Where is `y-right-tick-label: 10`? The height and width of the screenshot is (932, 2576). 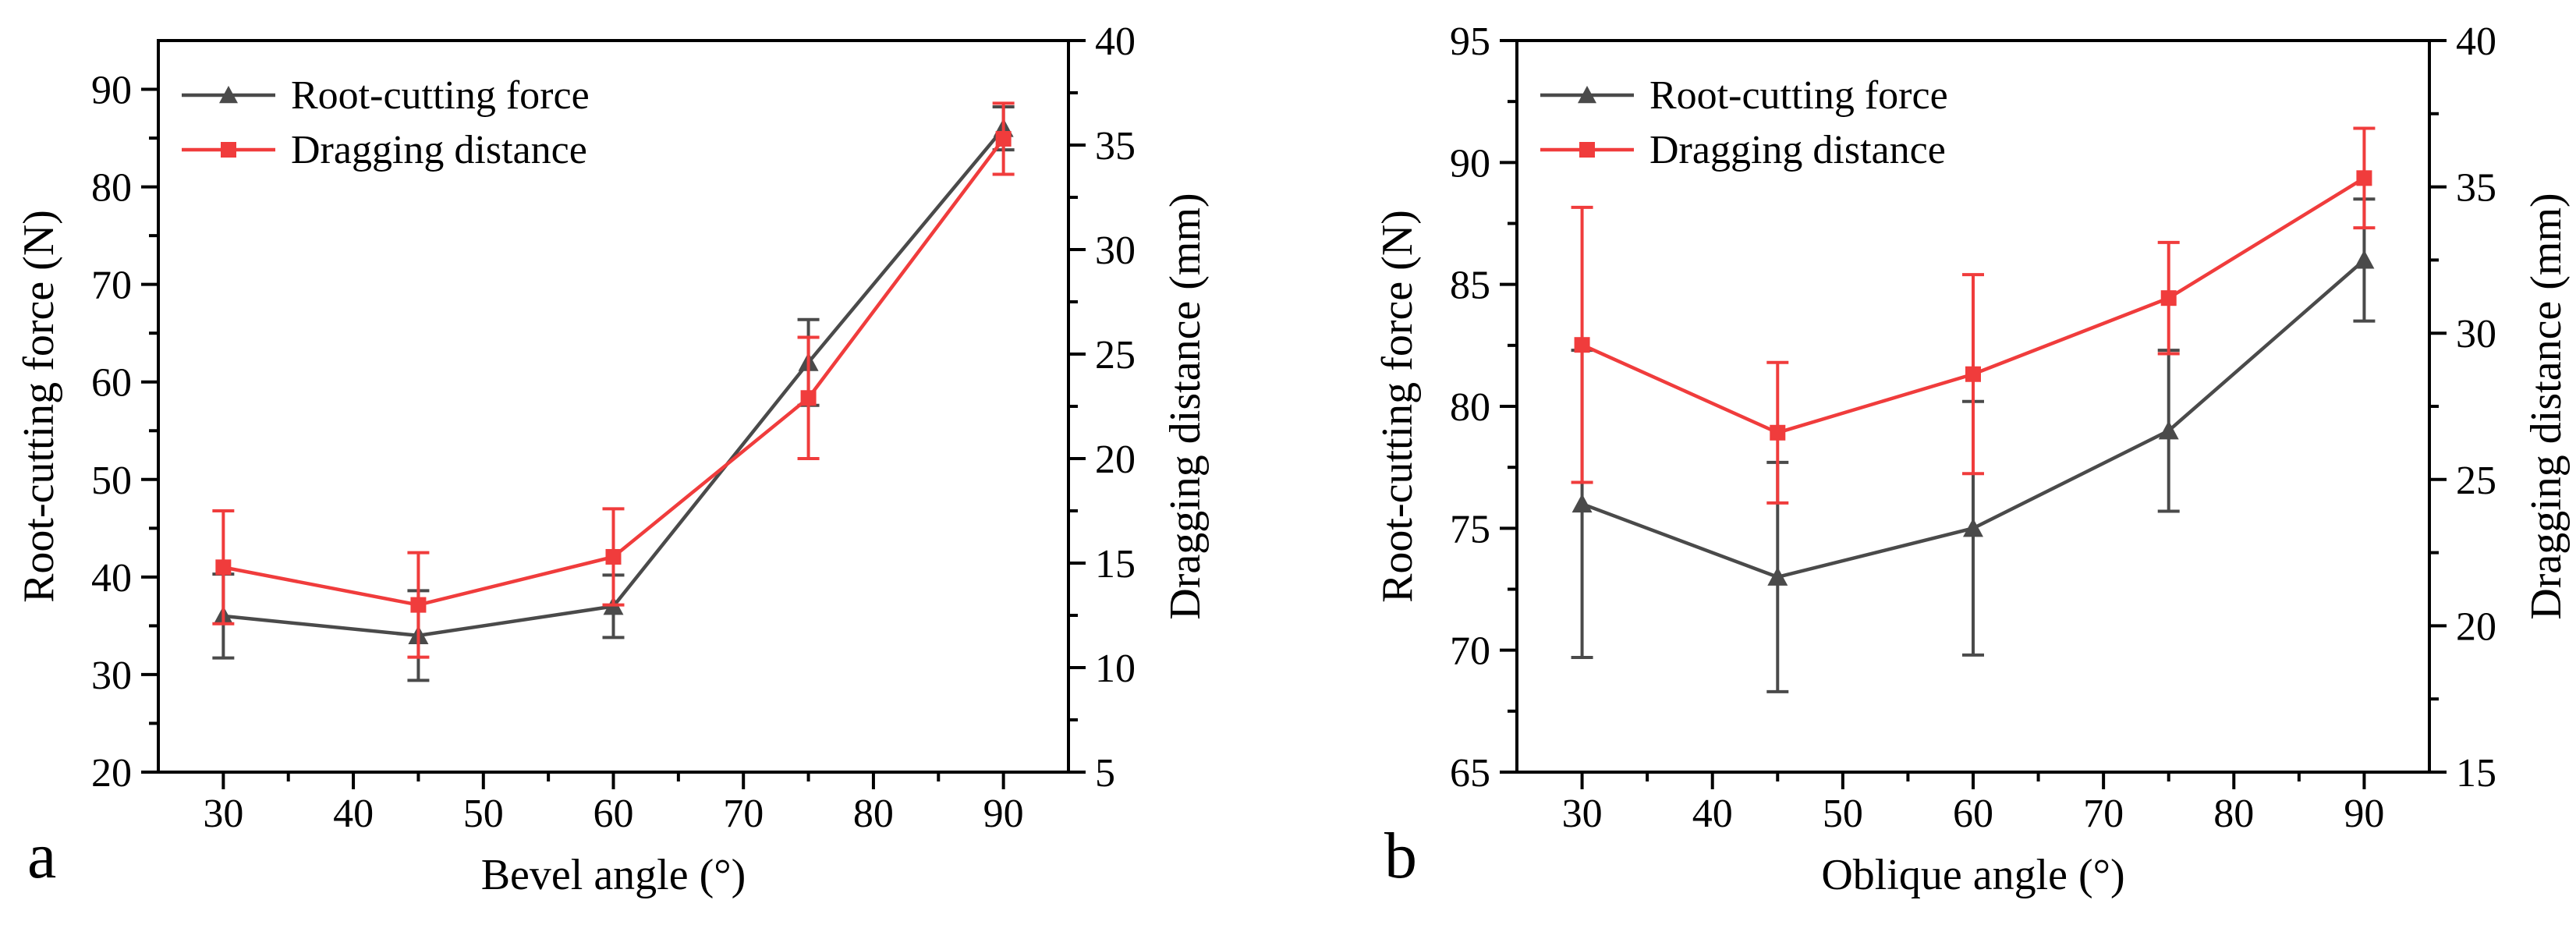
y-right-tick-label: 10 is located at coordinates (1115, 669).